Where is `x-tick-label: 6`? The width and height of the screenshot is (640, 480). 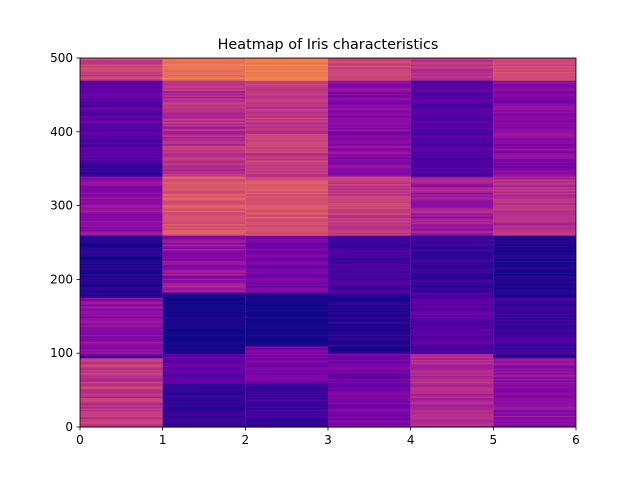
x-tick-label: 6 is located at coordinates (576, 440).